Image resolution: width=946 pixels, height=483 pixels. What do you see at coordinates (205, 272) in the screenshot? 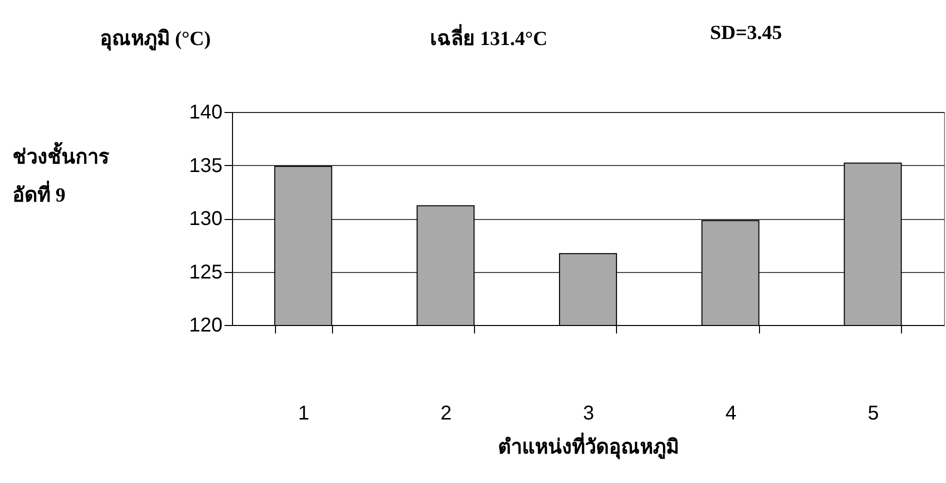
I see `y-tick-label: 125` at bounding box center [205, 272].